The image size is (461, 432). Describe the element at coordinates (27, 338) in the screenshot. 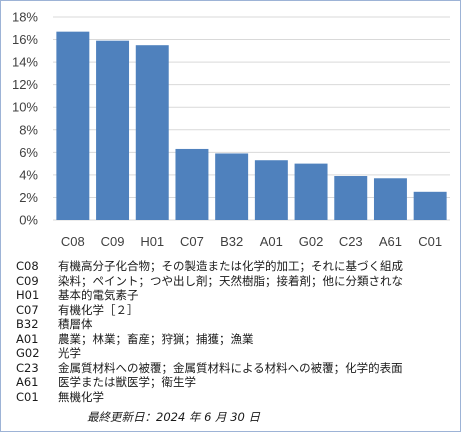

I see `legend-code: A01` at that location.